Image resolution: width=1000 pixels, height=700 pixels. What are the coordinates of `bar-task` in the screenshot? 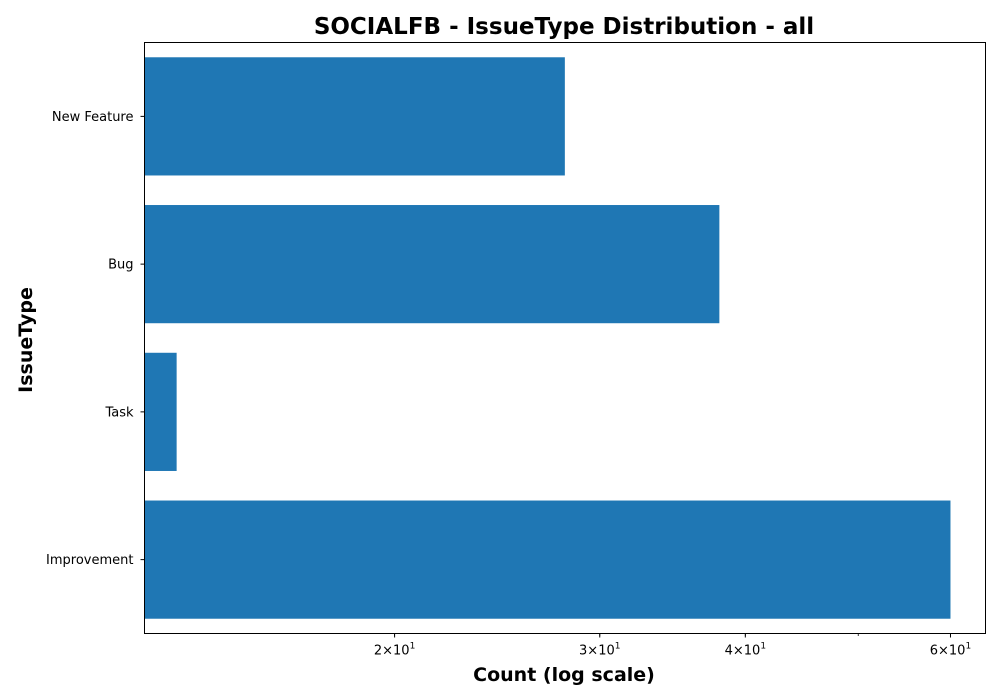 It's located at (160, 411).